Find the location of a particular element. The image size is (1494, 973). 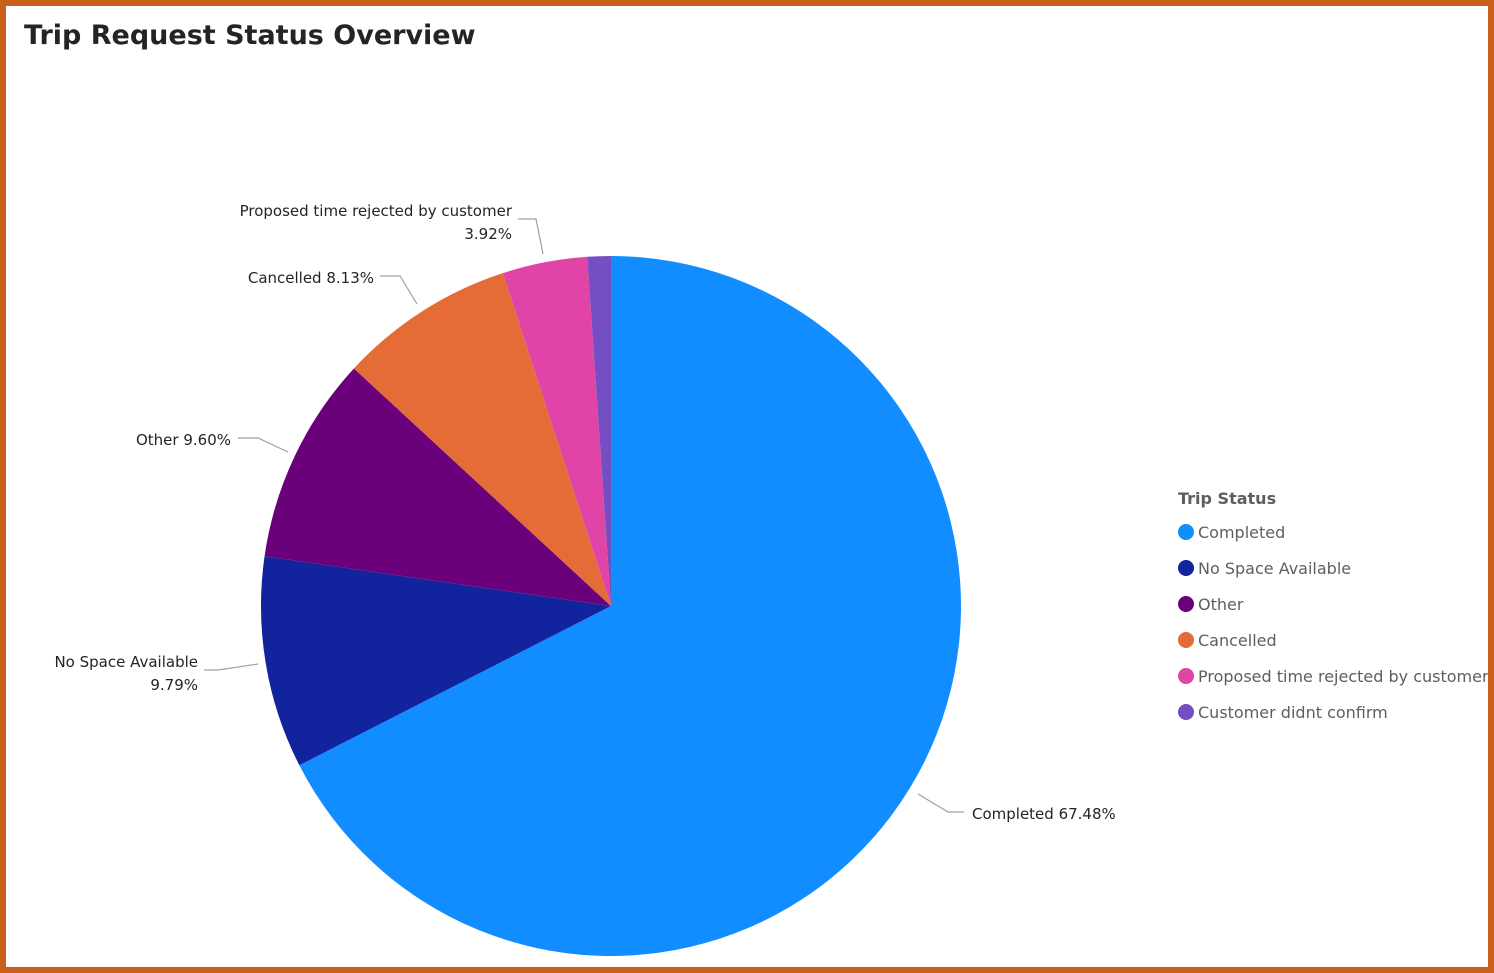

legend-item-other: Other is located at coordinates (1333, 604).